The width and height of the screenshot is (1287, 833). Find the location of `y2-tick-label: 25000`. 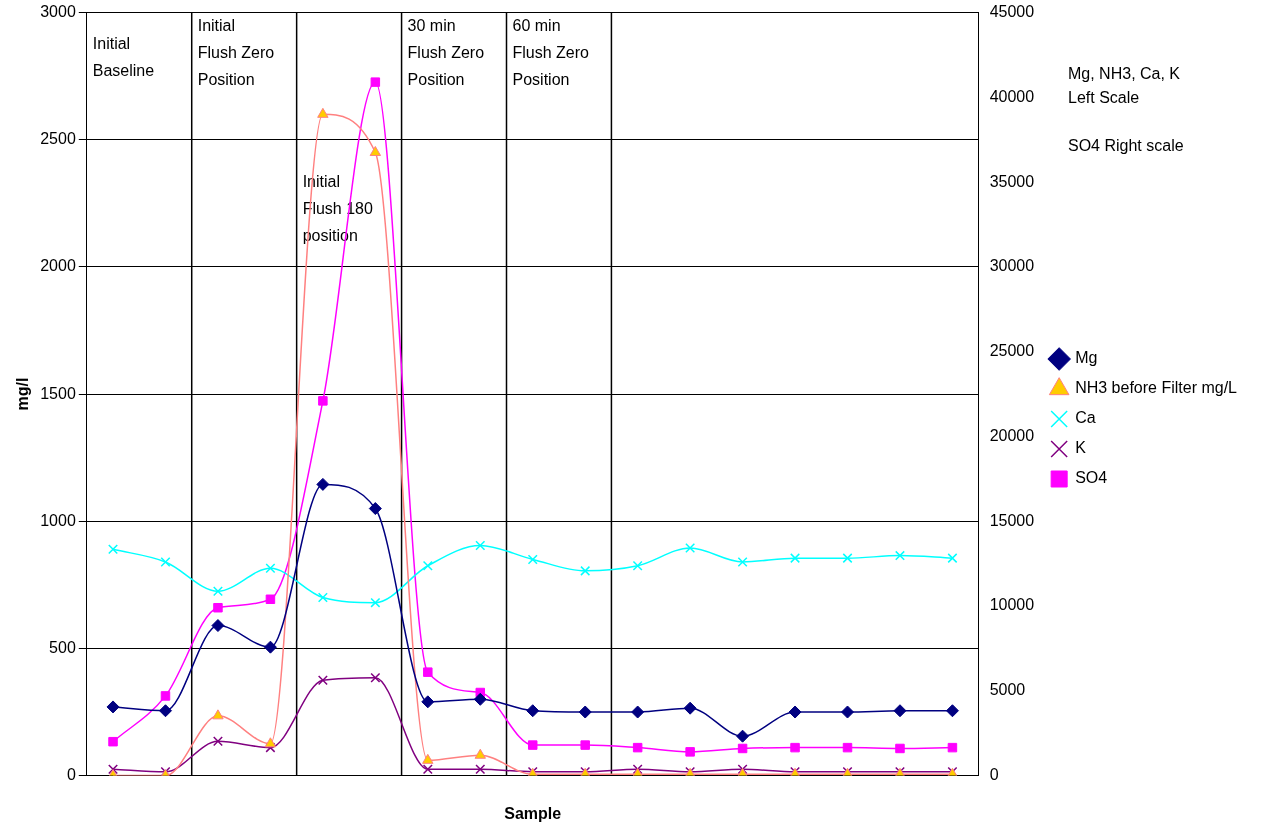

y2-tick-label: 25000 is located at coordinates (1012, 351).